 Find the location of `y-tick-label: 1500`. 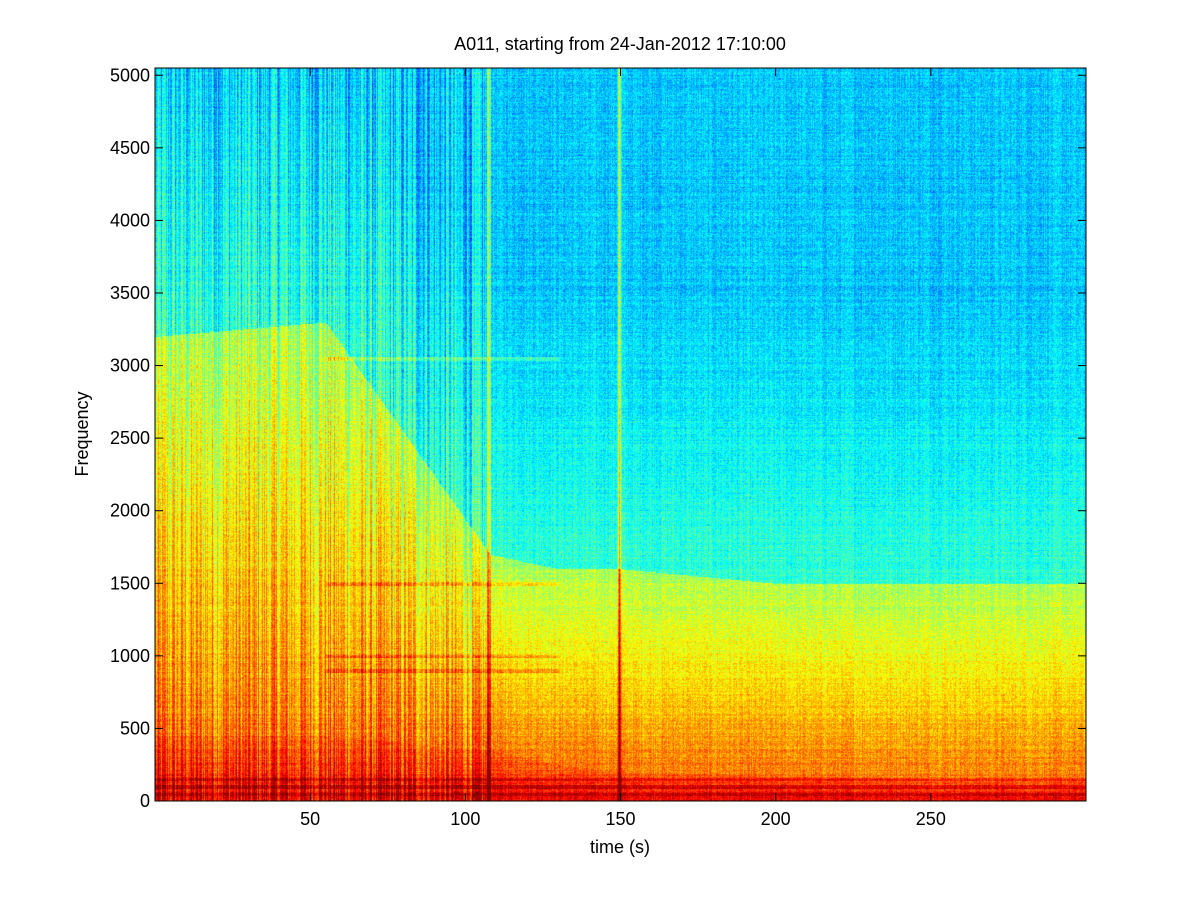

y-tick-label: 1500 is located at coordinates (130, 583).